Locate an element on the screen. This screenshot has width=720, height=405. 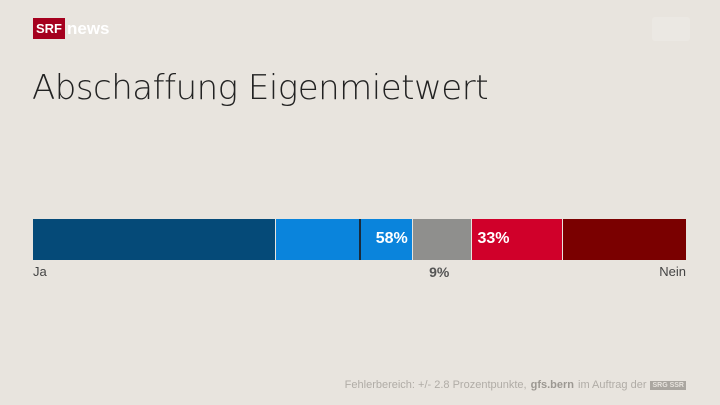
commission-text: im Auftrag der is located at coordinates (612, 385).